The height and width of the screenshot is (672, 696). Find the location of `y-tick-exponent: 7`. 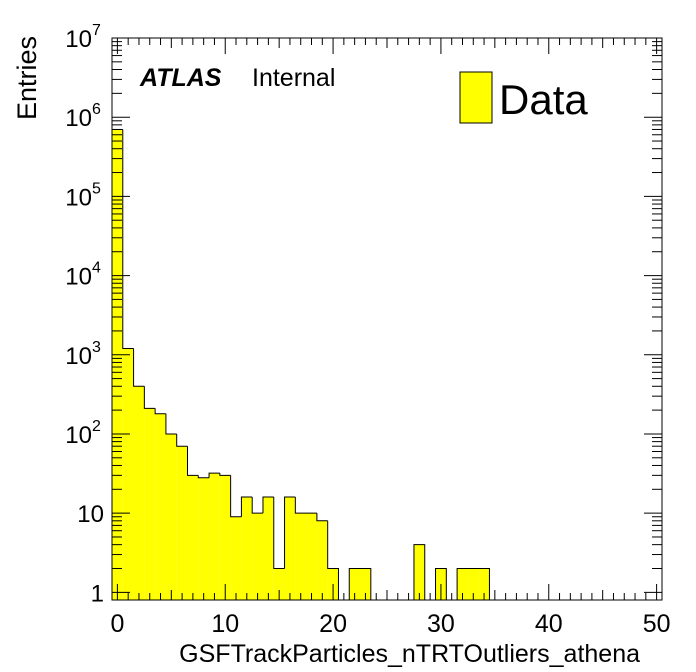

y-tick-exponent: 7 is located at coordinates (96, 30).